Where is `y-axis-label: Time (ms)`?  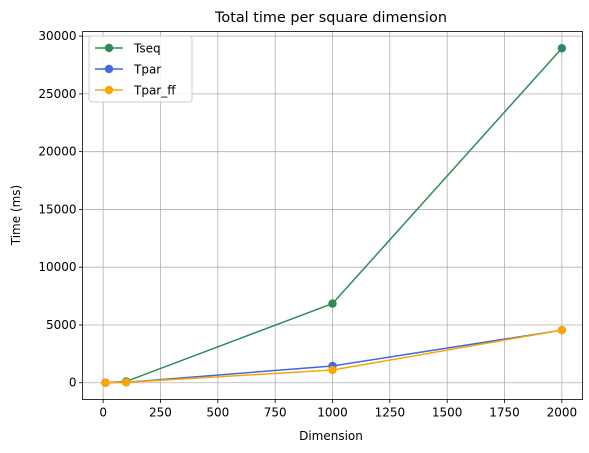
y-axis-label: Time (ms) is located at coordinates (16, 216).